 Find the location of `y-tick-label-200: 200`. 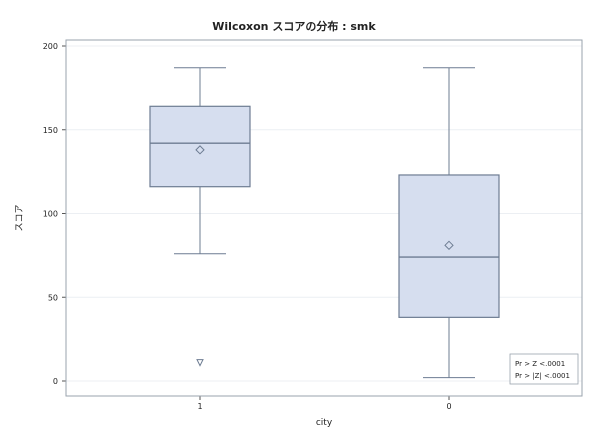

y-tick-label-200: 200 is located at coordinates (50, 46).